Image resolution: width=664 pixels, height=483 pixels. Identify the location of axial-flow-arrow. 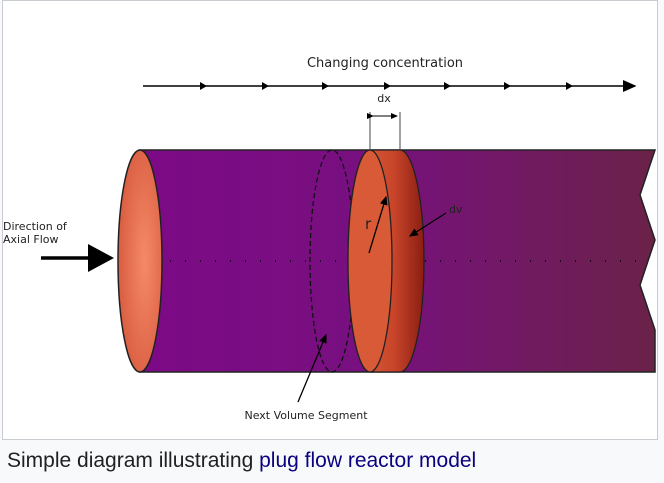
(77, 258).